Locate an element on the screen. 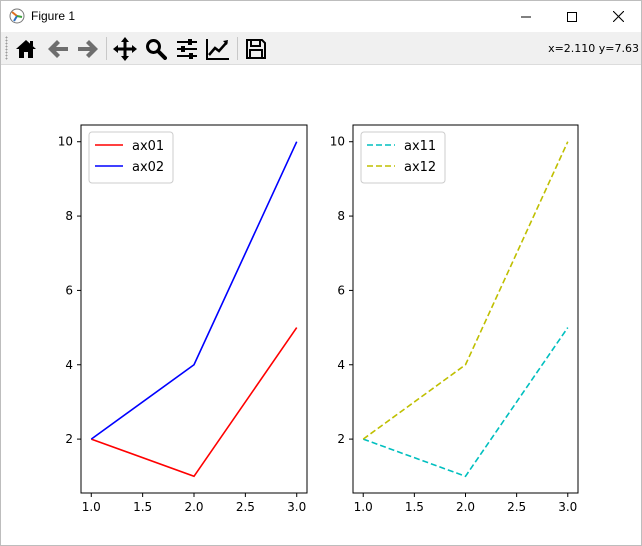 This screenshot has width=642, height=546. arrow-right-icon is located at coordinates (88, 49).